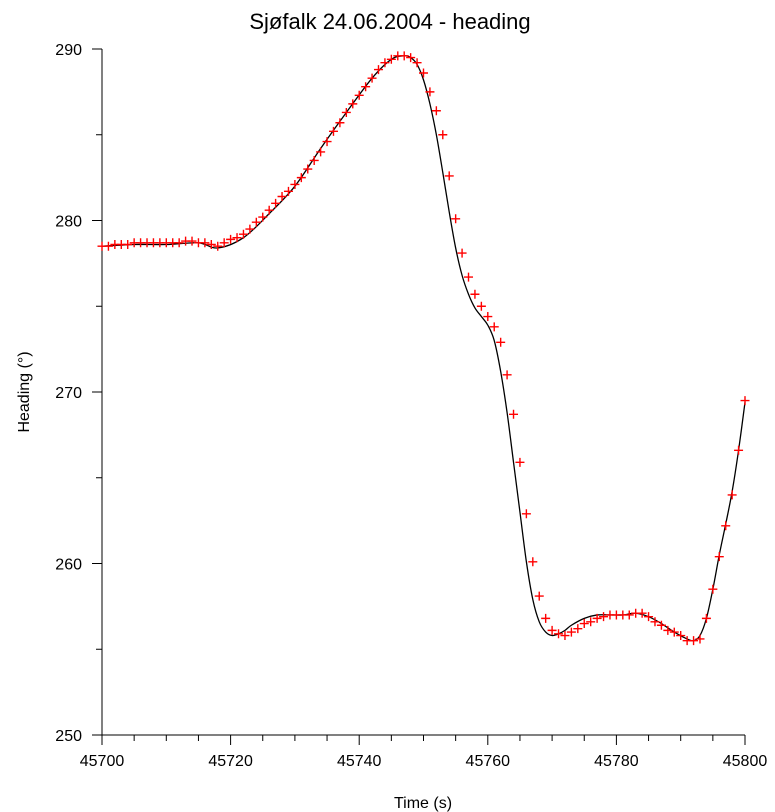 This screenshot has height=812, width=775. I want to click on x-tick-label: 45760, so click(488, 761).